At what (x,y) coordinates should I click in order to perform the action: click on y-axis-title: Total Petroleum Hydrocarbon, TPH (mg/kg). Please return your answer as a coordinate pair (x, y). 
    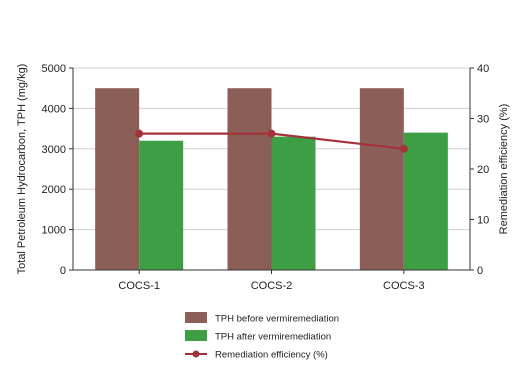
    Looking at the image, I should click on (22, 169).